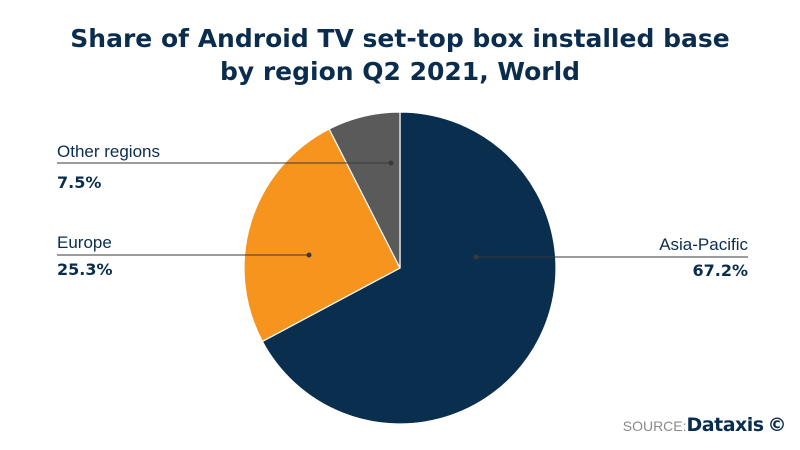 The image size is (800, 450). I want to click on copyright-icon: ©, so click(777, 425).